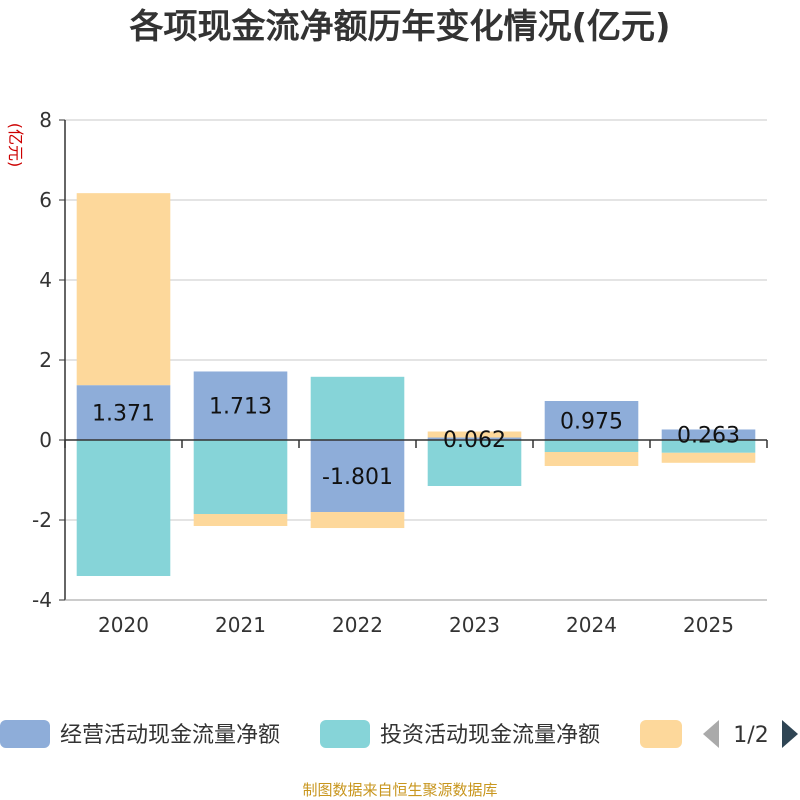 The image size is (800, 800). I want to click on data-label: -1.801, so click(357, 477).